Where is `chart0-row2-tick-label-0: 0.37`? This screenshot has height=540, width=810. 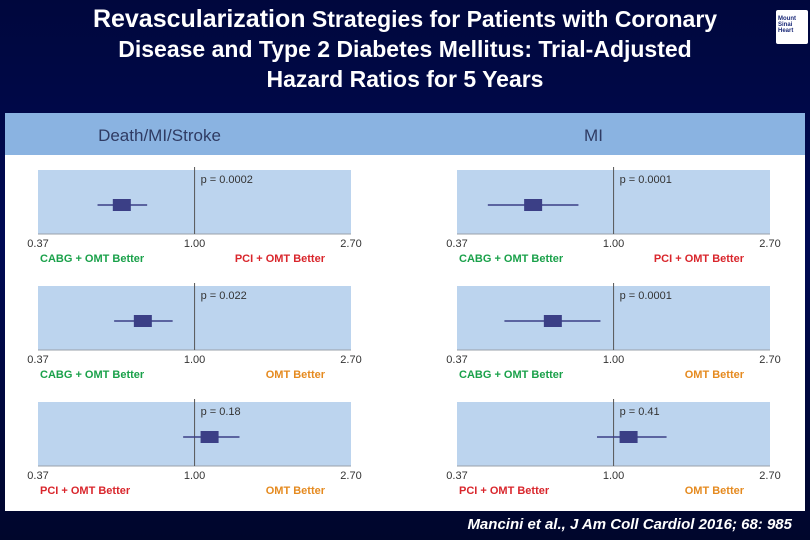
chart0-row2-tick-label-0: 0.37 is located at coordinates (37, 476).